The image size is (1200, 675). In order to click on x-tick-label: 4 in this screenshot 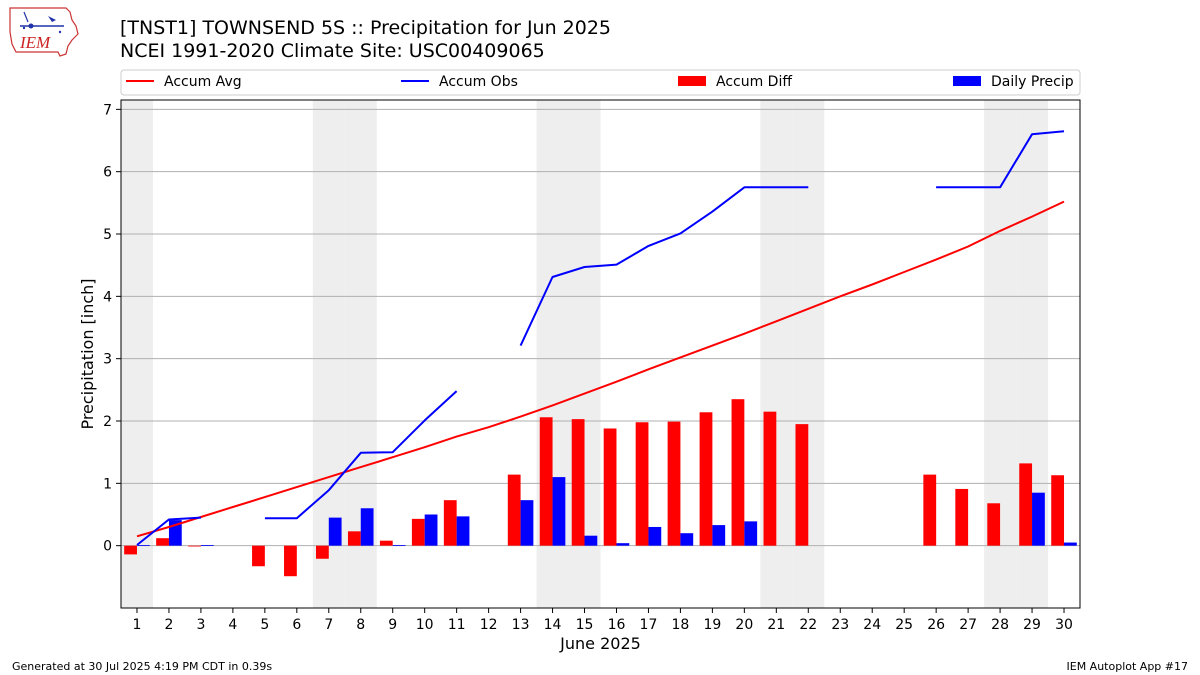, I will do `click(232, 625)`.